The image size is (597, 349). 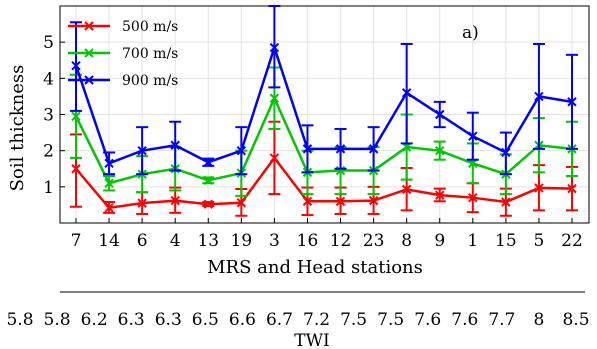 What do you see at coordinates (406, 241) in the screenshot?
I see `x-tick-label: 8` at bounding box center [406, 241].